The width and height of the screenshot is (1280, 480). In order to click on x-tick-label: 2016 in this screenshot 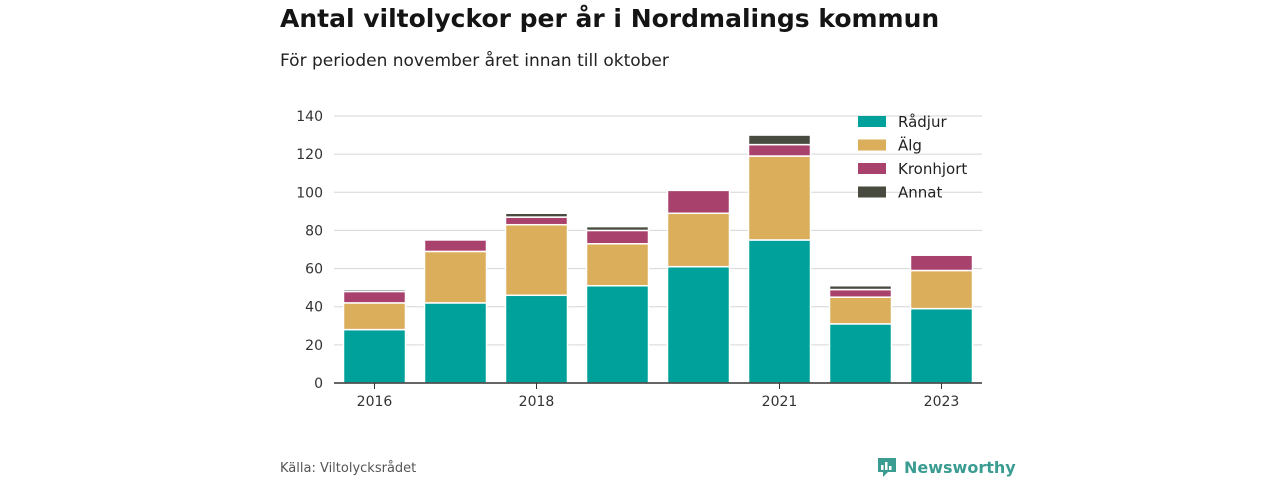, I will do `click(375, 402)`.